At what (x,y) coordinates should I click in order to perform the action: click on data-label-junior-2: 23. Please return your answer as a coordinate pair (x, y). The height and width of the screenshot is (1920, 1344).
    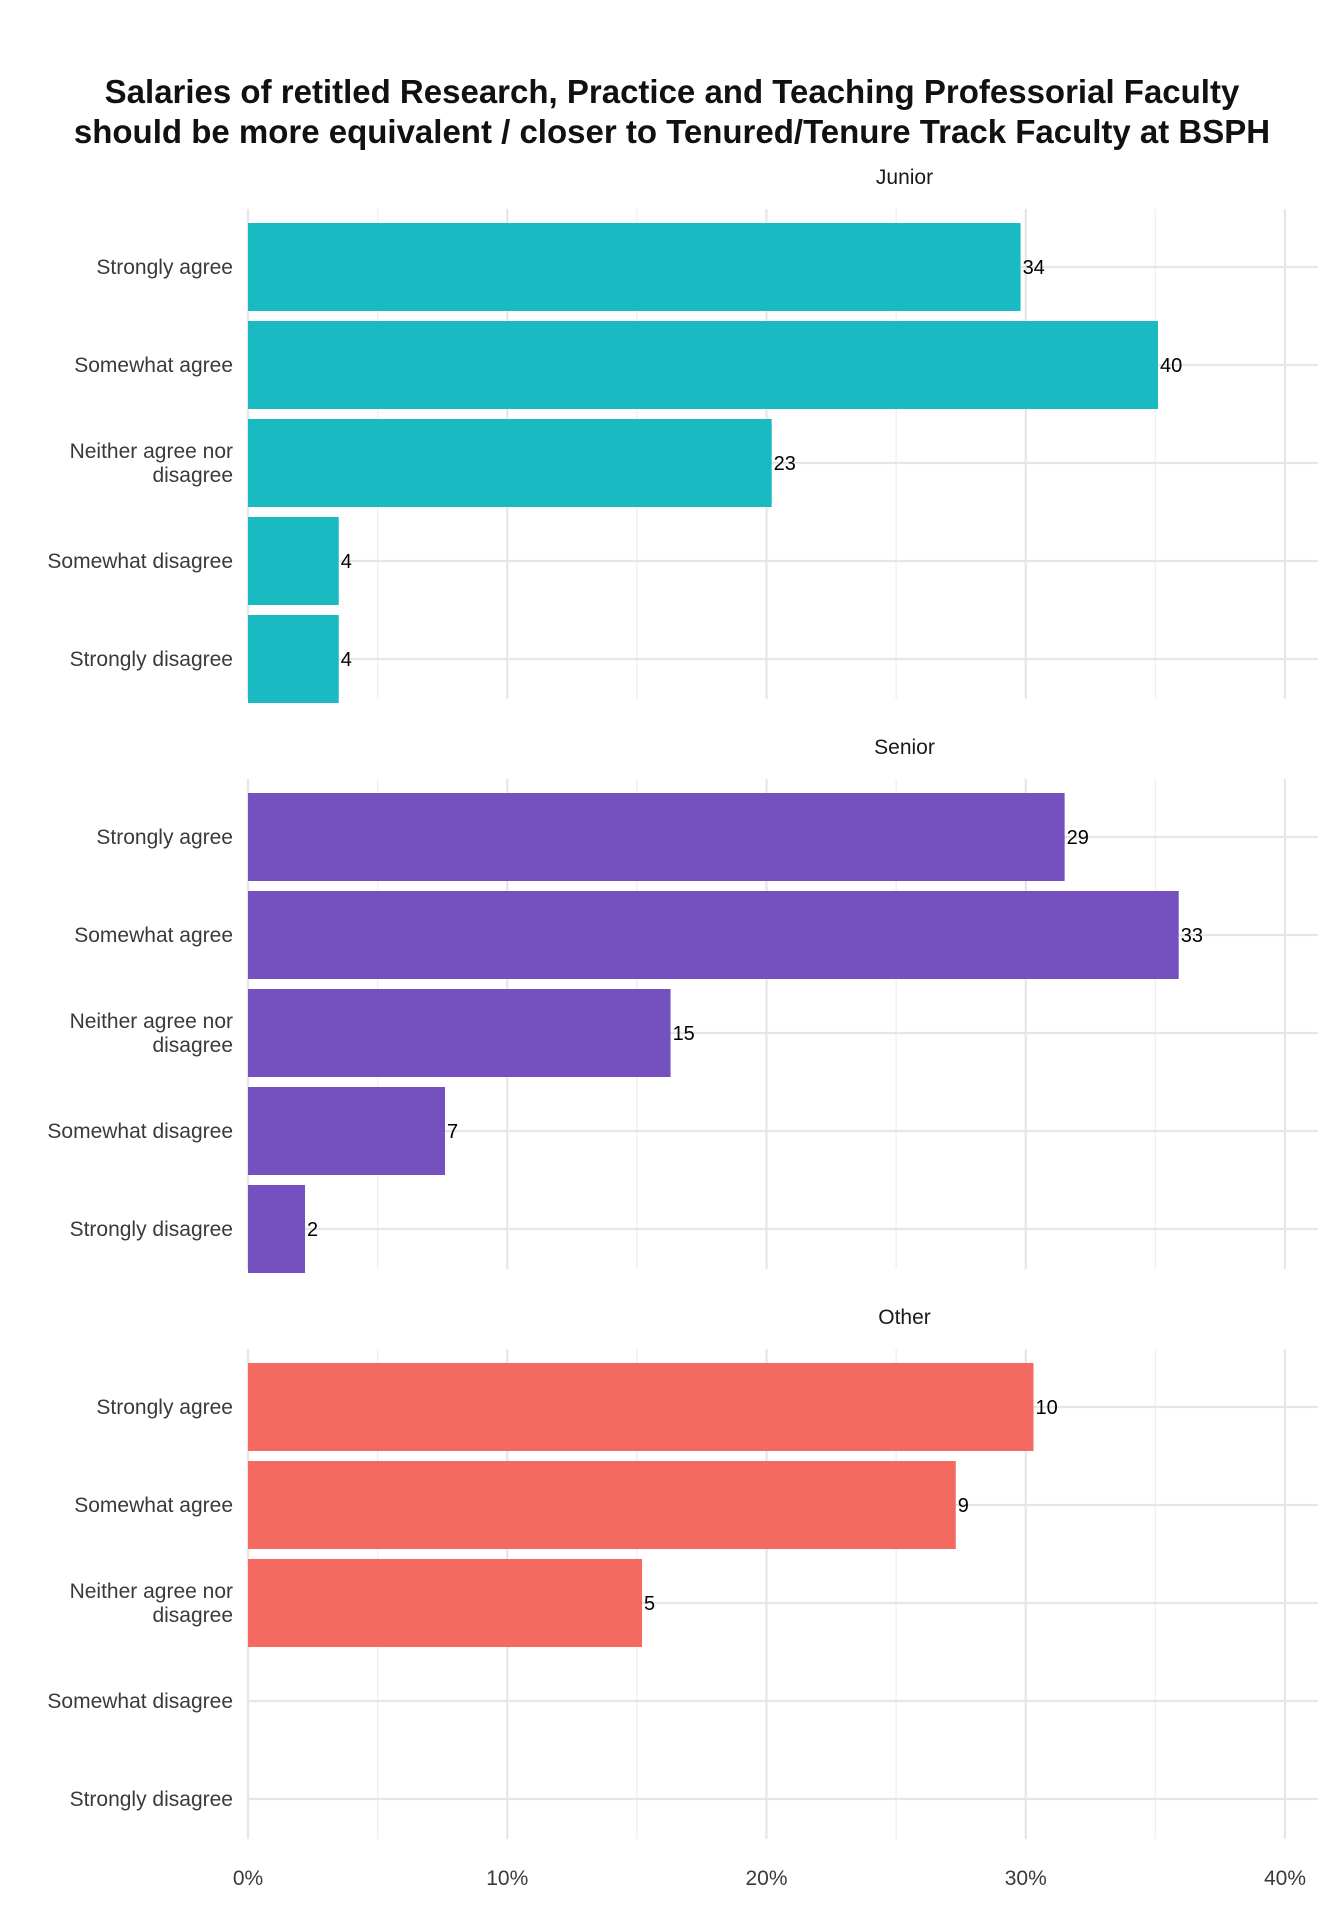
    Looking at the image, I should click on (785, 464).